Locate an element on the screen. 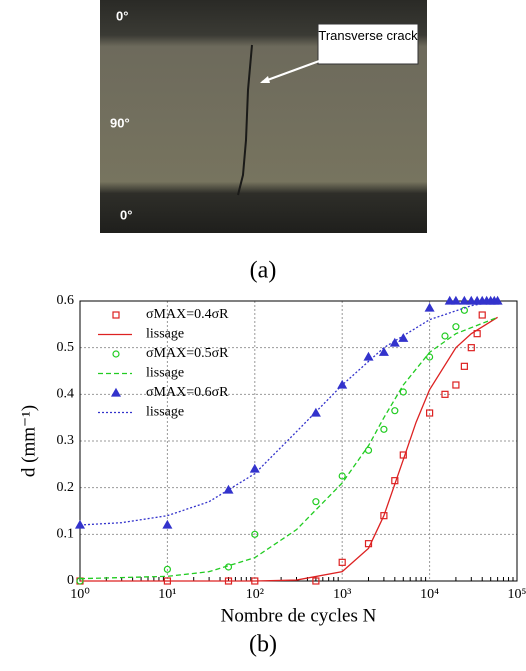  annotation-box is located at coordinates (368, 44).